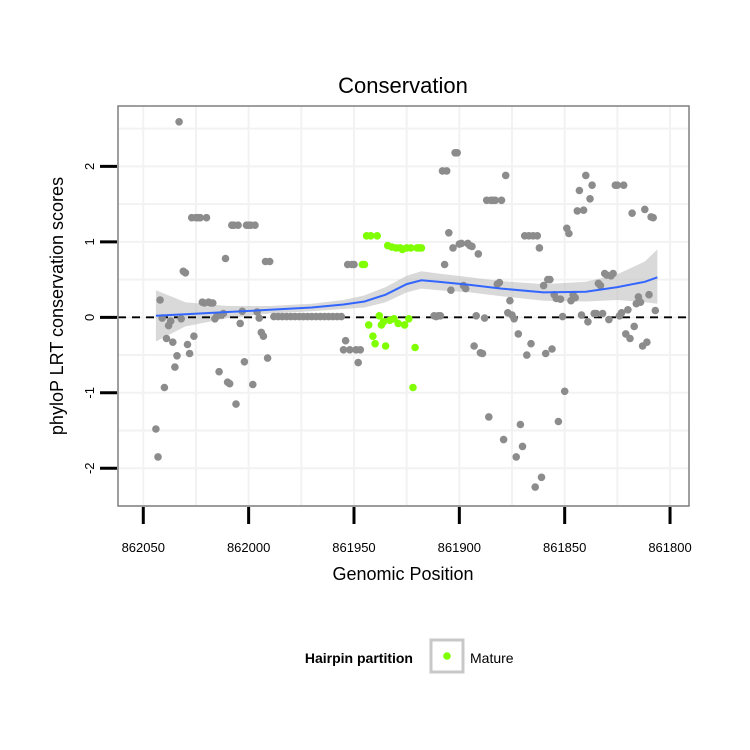 The image size is (750, 750). What do you see at coordinates (406, 296) in the screenshot?
I see `smooth-trend-line` at bounding box center [406, 296].